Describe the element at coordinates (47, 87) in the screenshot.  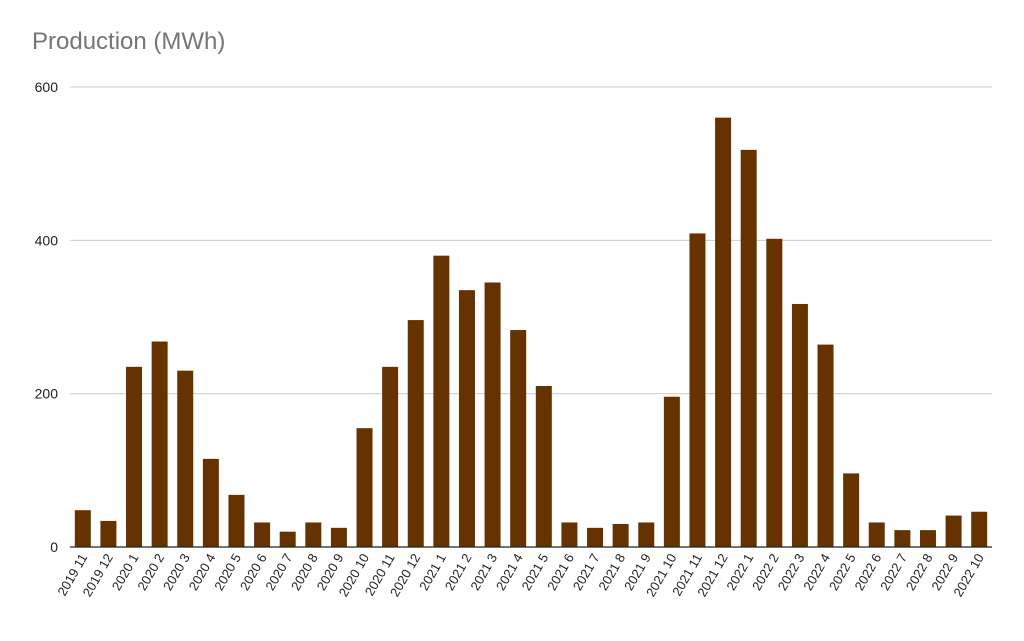
I see `y-tick-label: 600` at that location.